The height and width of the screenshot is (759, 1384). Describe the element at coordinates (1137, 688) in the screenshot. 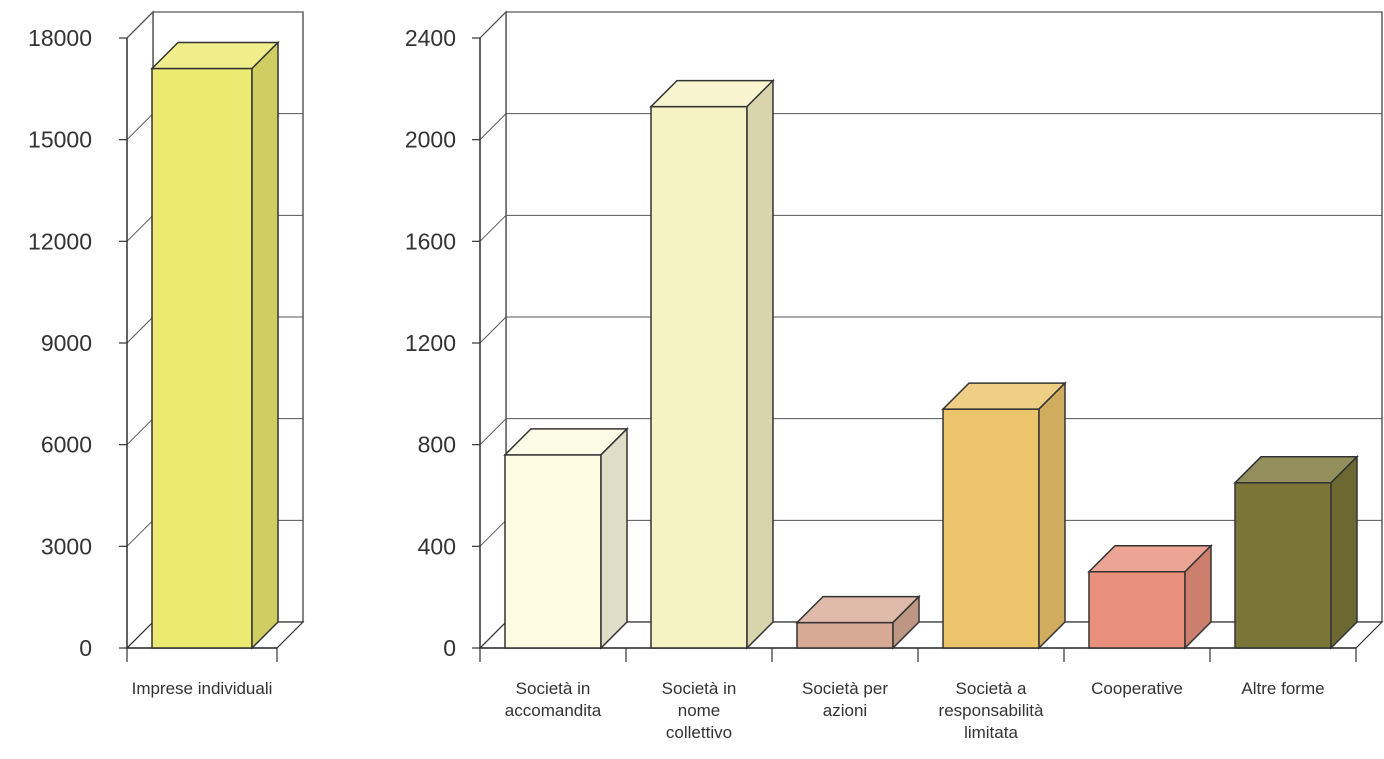

I see `x-category-label: Cooperative` at that location.